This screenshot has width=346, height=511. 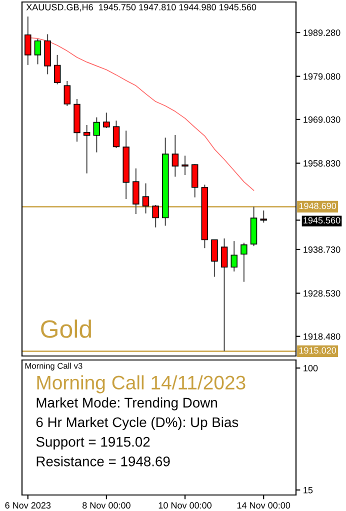 I want to click on y-tick-label: 1945.560, so click(x=322, y=220).